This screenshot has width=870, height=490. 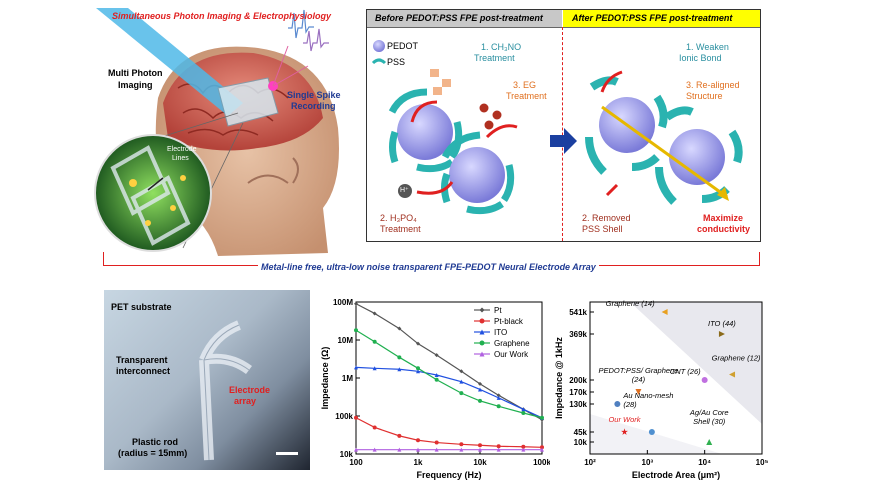 I want to click on after-step1-line1: 1. Weaken, so click(x=707, y=47).